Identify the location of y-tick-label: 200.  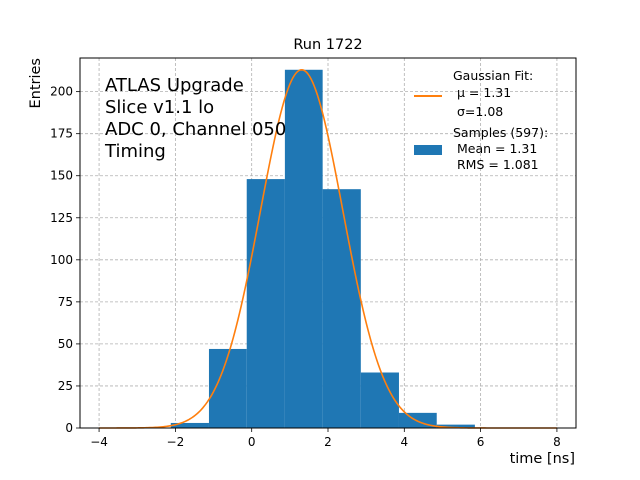
(61, 92).